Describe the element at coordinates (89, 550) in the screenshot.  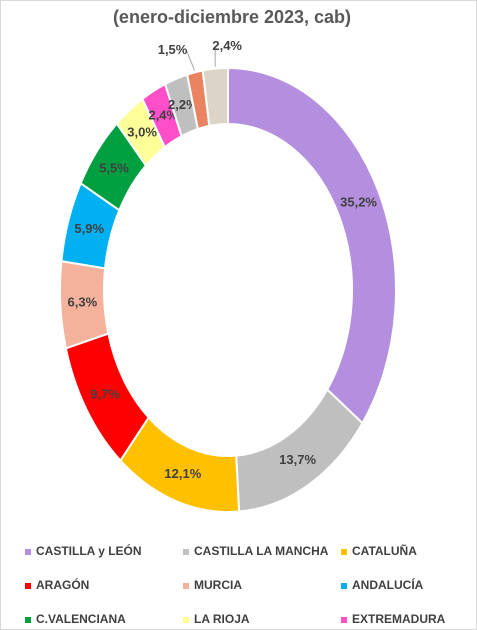
I see `legend-label: CASTILLA y LEÓN` at that location.